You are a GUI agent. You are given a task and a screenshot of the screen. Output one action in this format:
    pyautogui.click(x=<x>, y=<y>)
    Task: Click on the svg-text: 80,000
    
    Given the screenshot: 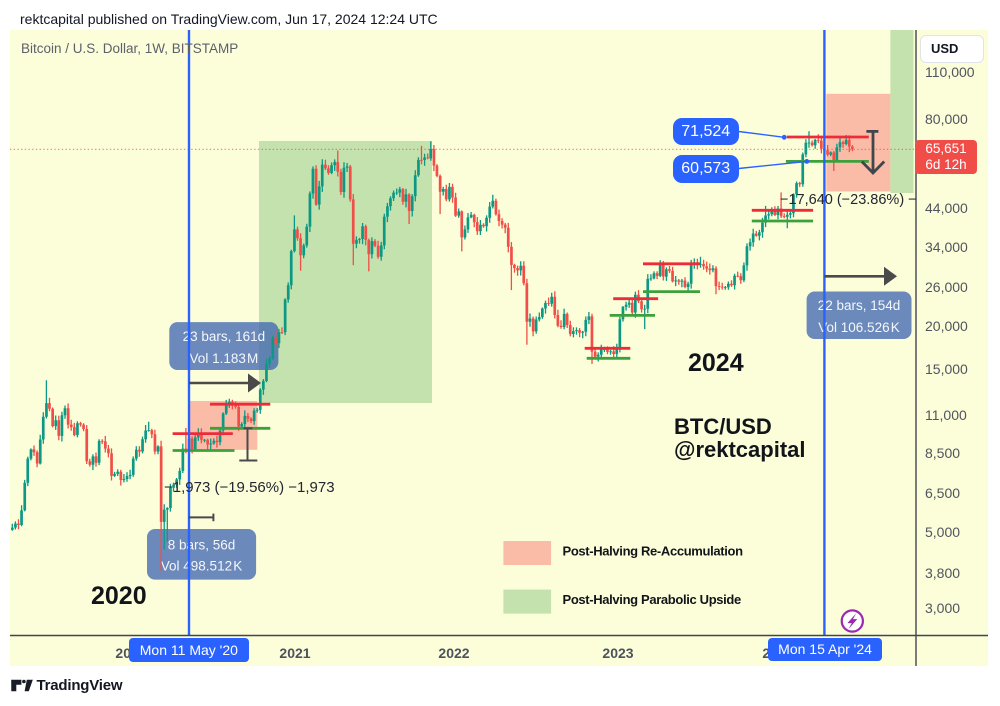 What is the action you would take?
    pyautogui.click(x=946, y=119)
    